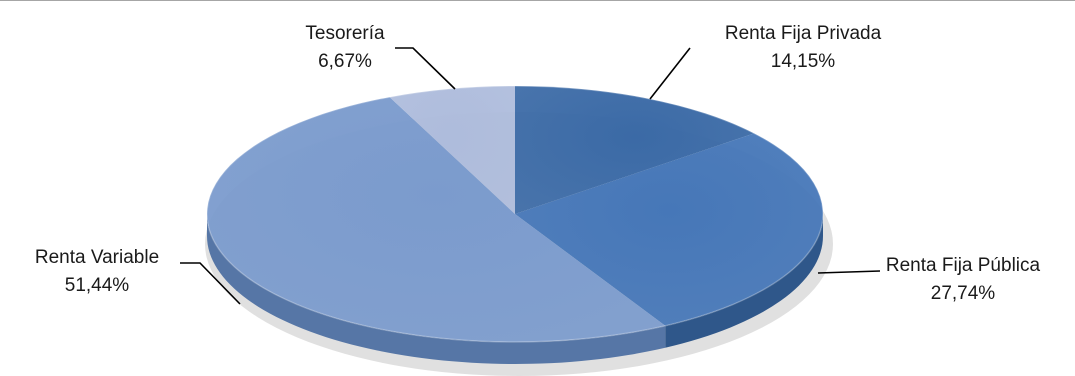 The width and height of the screenshot is (1075, 376). I want to click on slice-value-label: 27,74%, so click(963, 293).